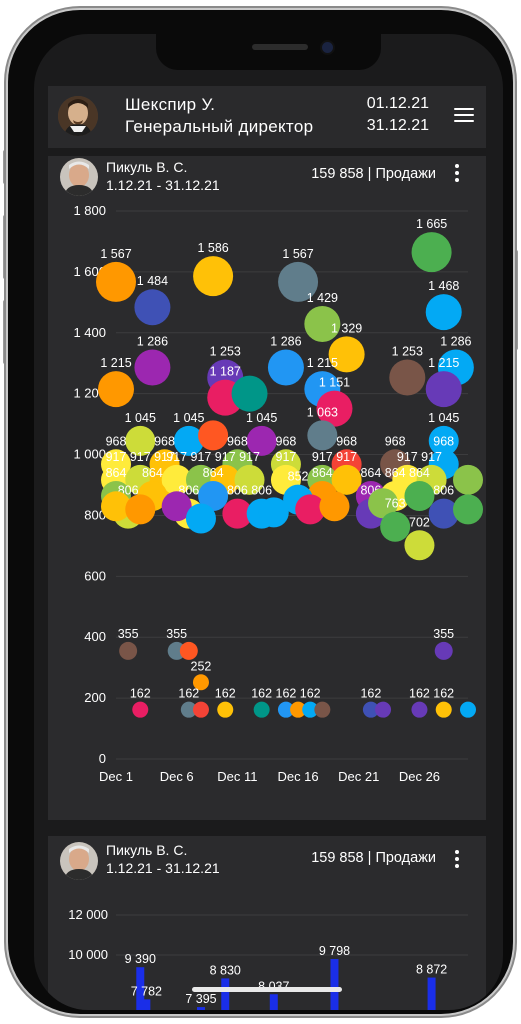 This screenshot has height=1024, width=521. What do you see at coordinates (297, 776) in the screenshot?
I see `x-tick-label: Dec 16` at bounding box center [297, 776].